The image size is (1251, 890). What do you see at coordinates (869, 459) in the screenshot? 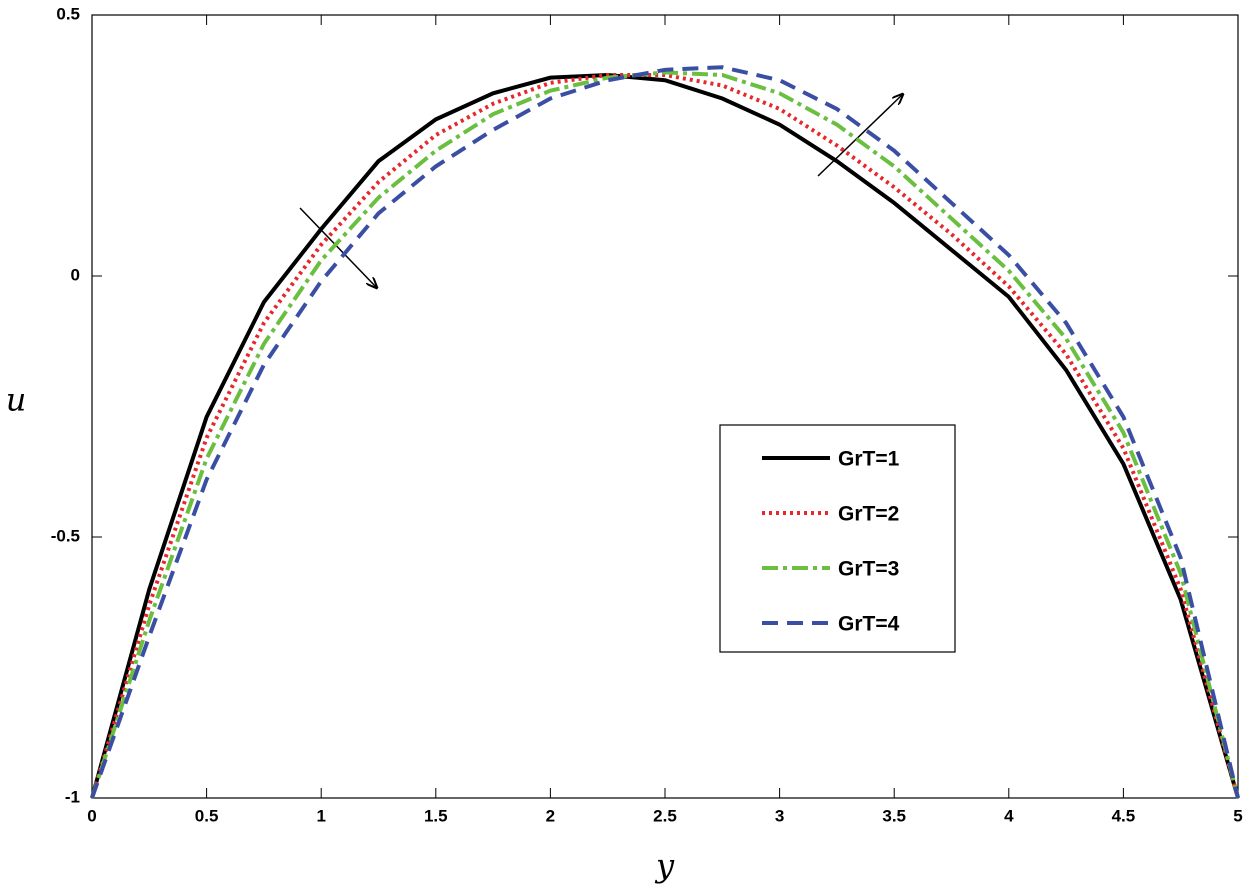
I see `legend-label: GrT=1` at bounding box center [869, 459].